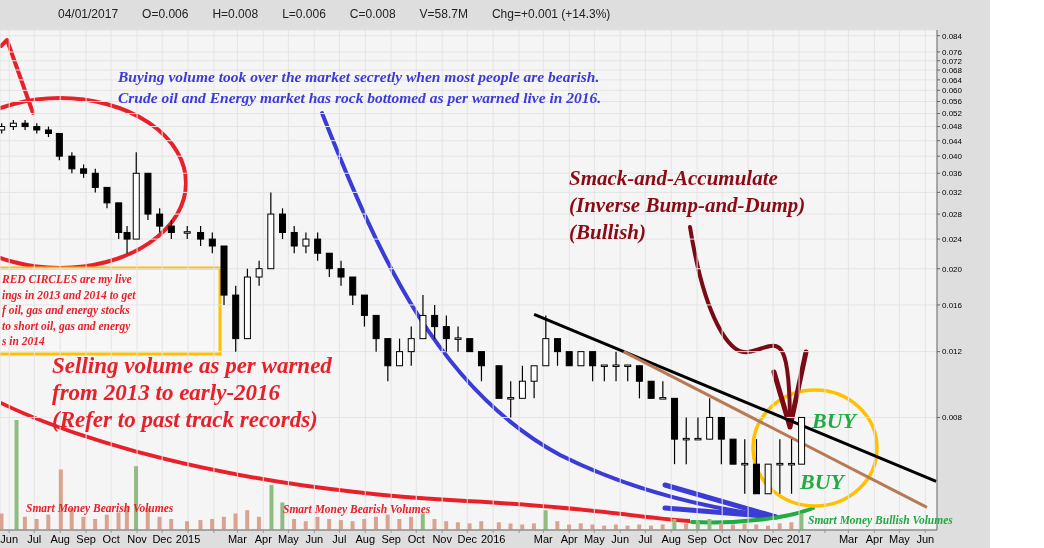  I want to click on annotation: RED CIRCLES are my live ings in 2013 and 2014 to get f oil, gas and energy stocks to short oil, gas and energy s in 2014, so click(69, 310).